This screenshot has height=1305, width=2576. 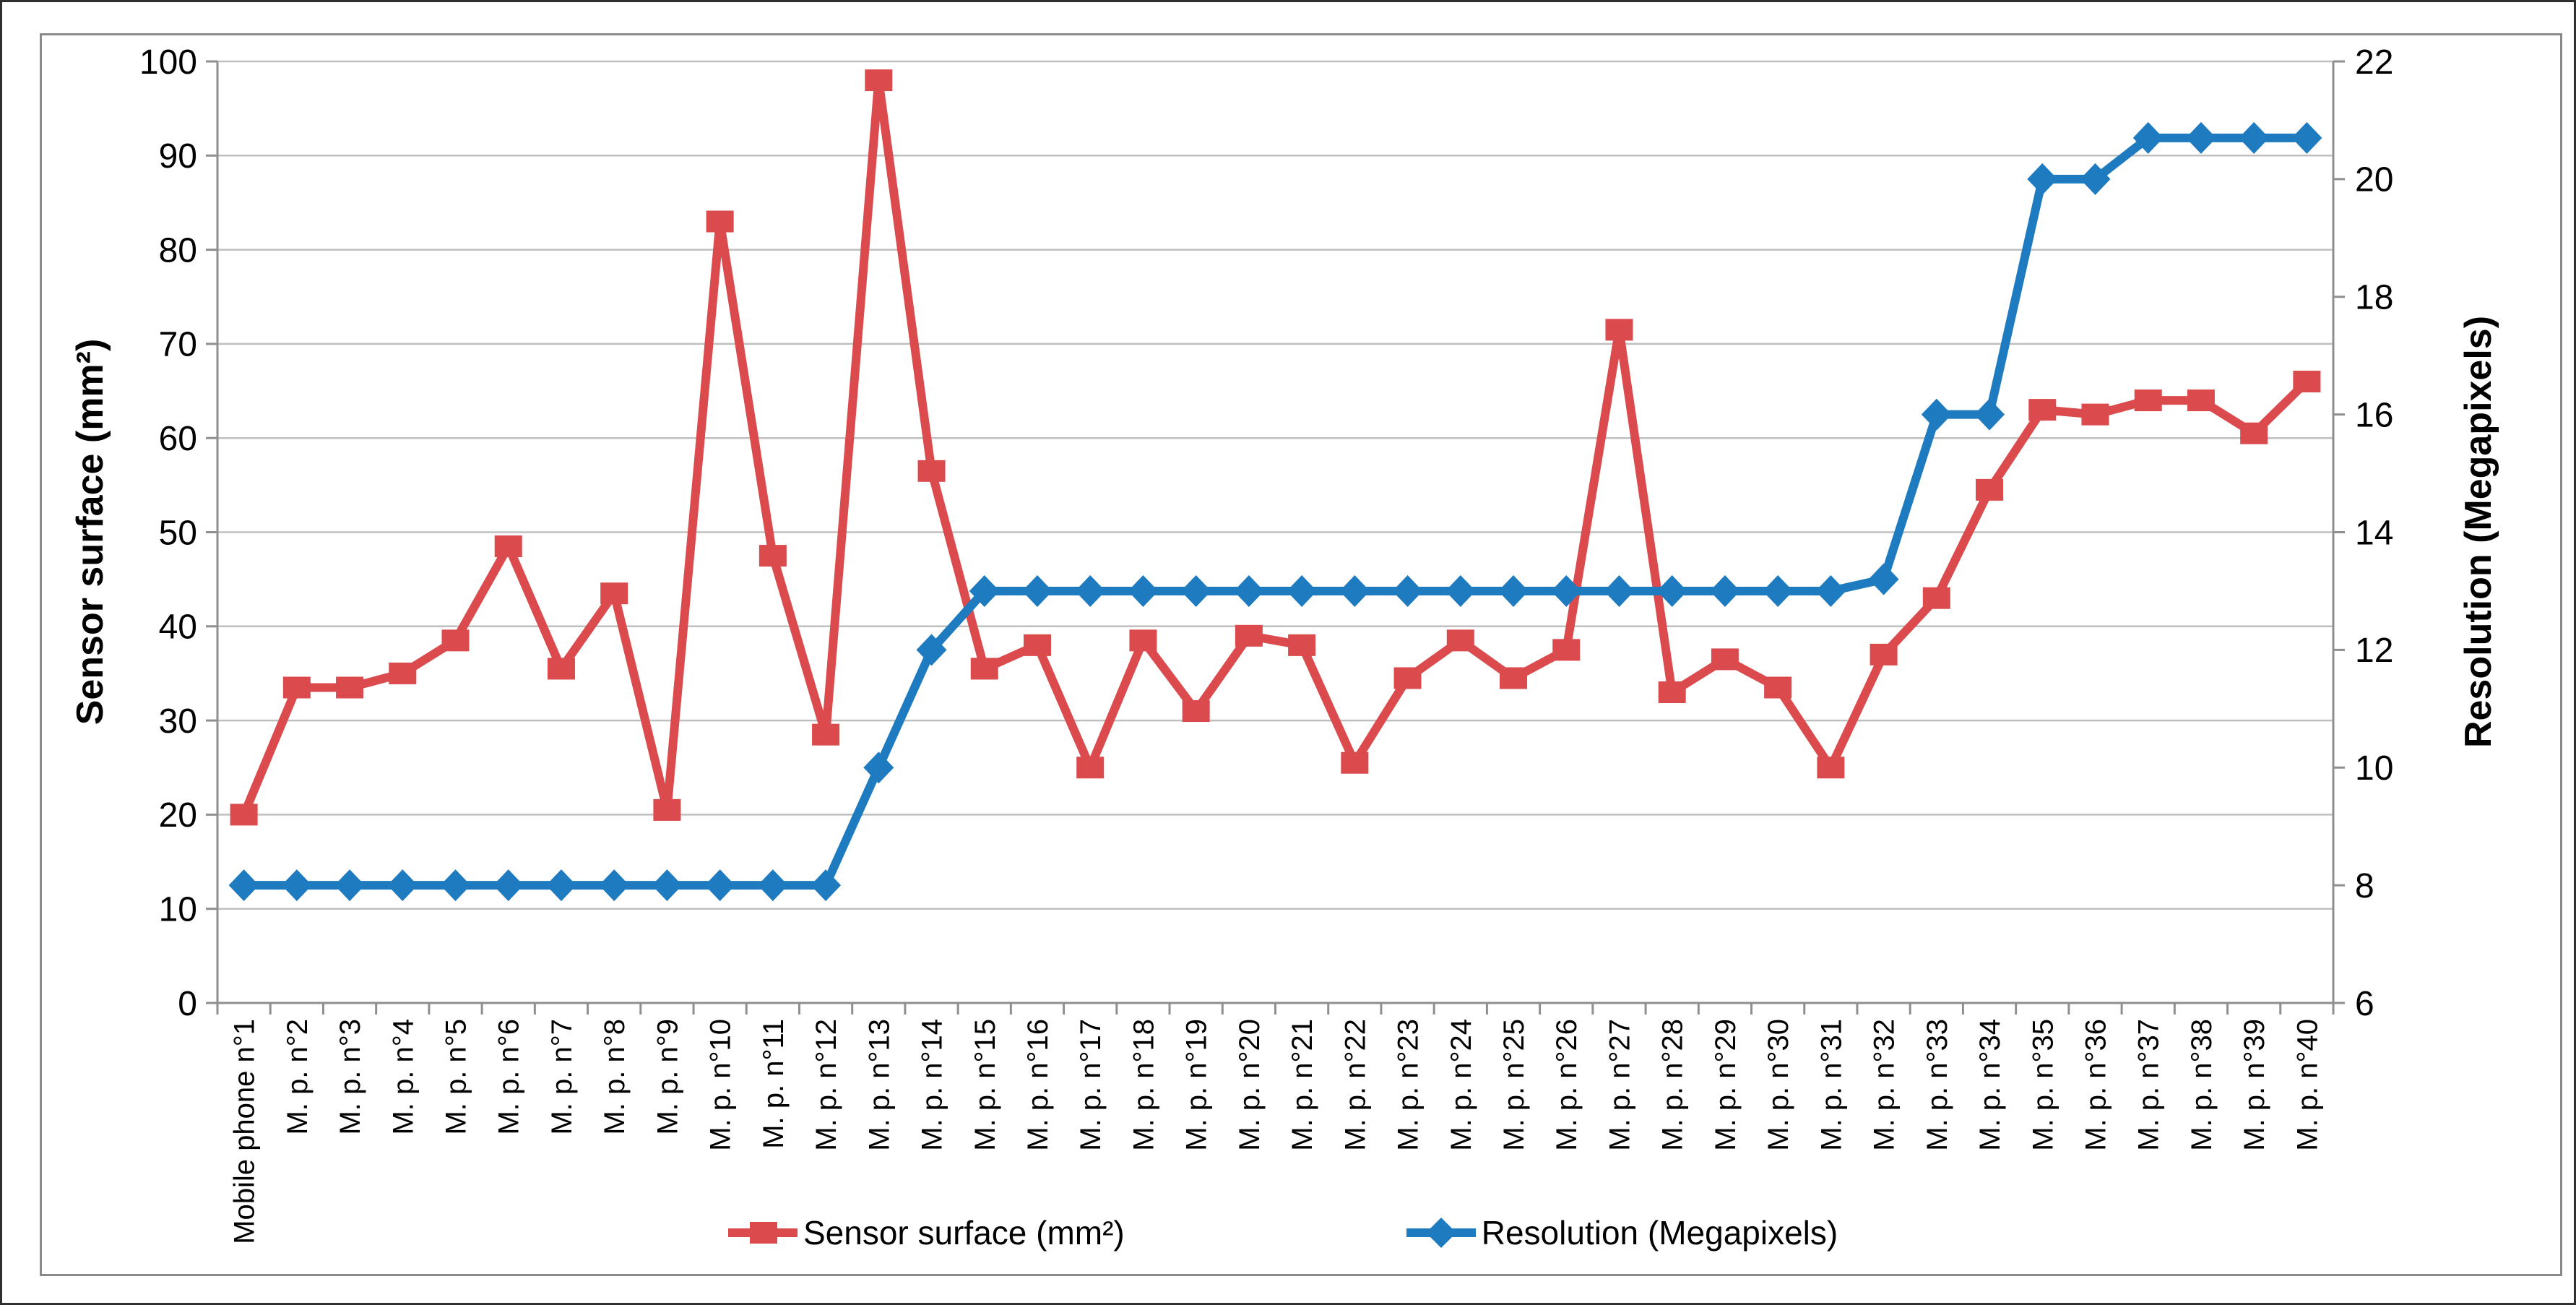 I want to click on x-axis-label: M. p. n°38, so click(x=2202, y=1085).